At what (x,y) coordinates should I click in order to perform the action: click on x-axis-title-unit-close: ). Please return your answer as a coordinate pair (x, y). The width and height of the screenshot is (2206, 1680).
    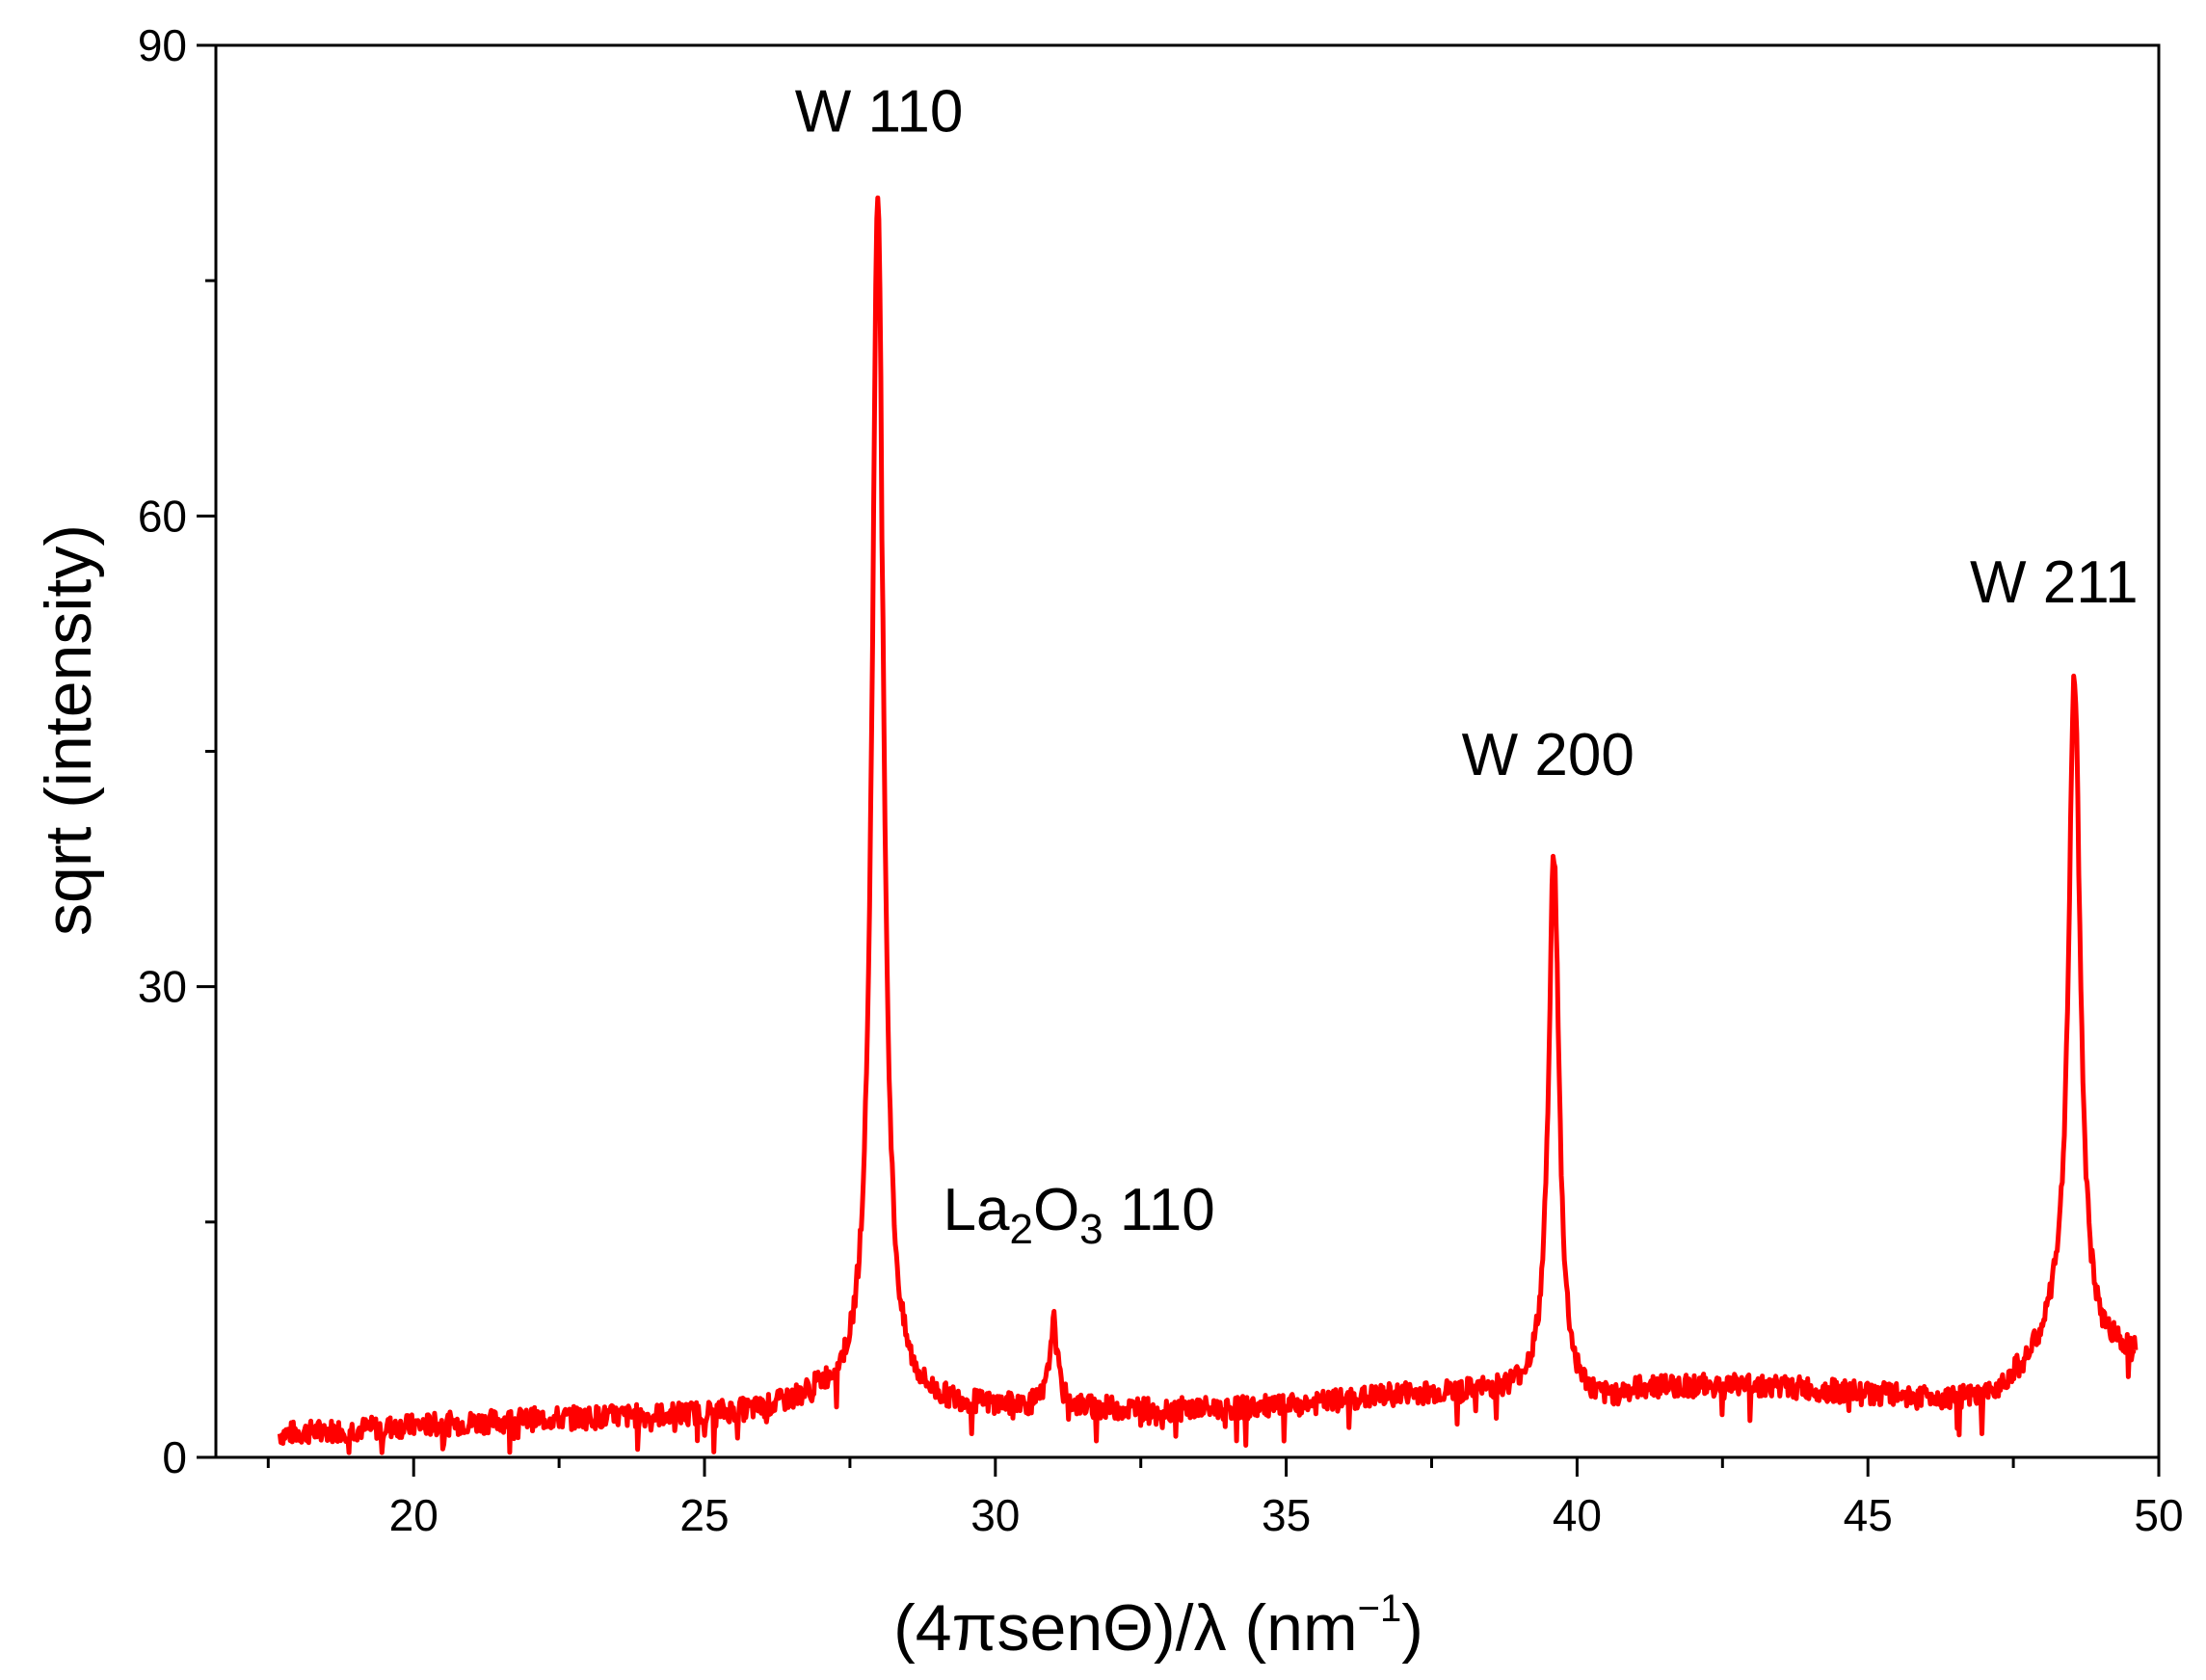
    Looking at the image, I should click on (1412, 1628).